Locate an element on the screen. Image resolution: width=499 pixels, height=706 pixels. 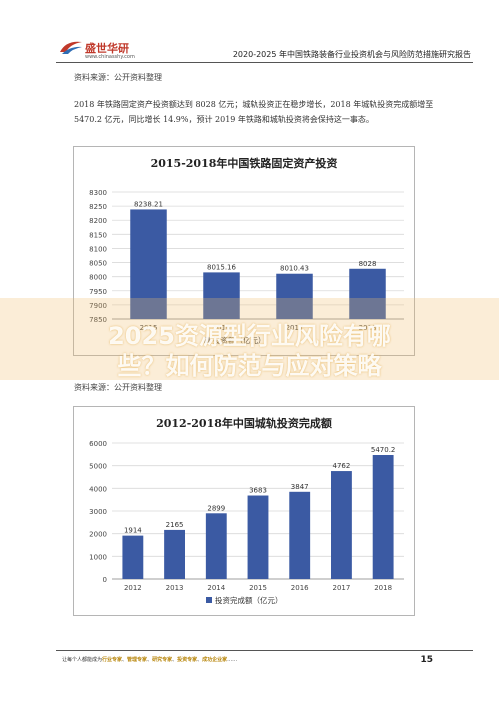
page-number: 15 is located at coordinates (426, 660).